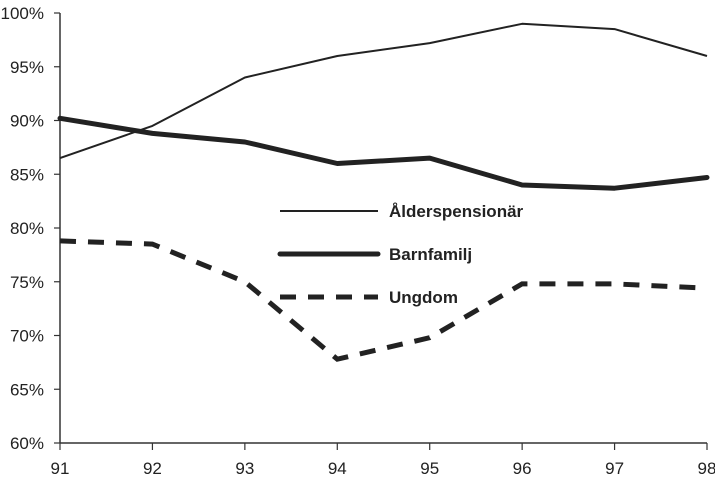 The width and height of the screenshot is (715, 481). Describe the element at coordinates (244, 468) in the screenshot. I see `x-tick-label: 93` at that location.